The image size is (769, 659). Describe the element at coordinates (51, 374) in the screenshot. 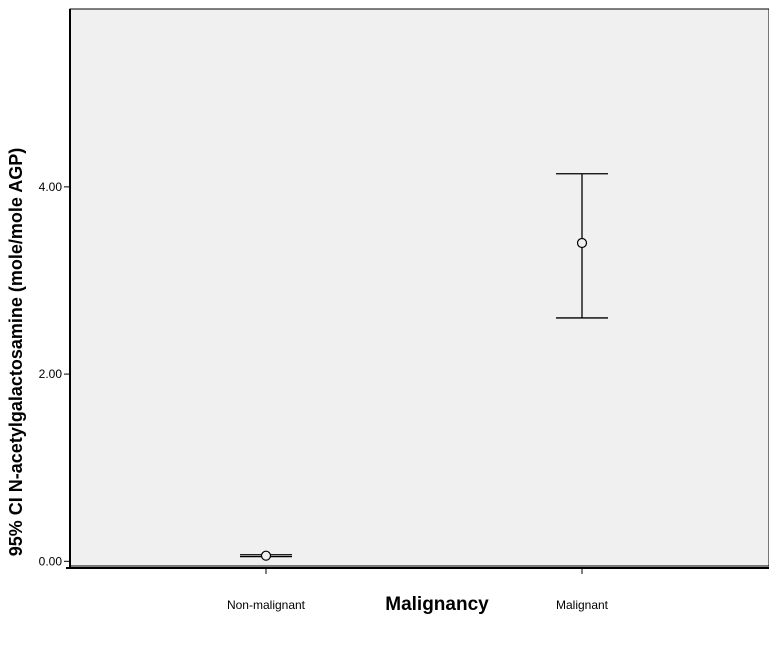

I see `y-tick-label: 2.00` at that location.